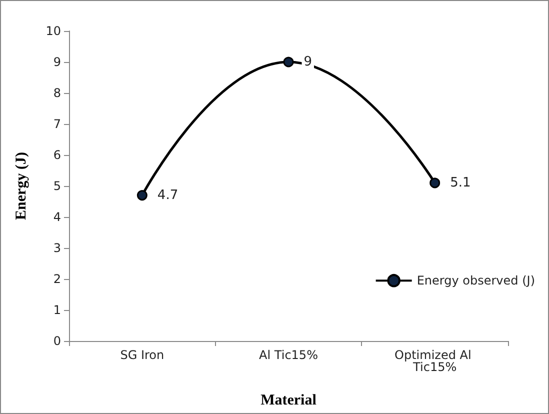  Describe the element at coordinates (57, 217) in the screenshot. I see `y-tick-label: 4` at that location.